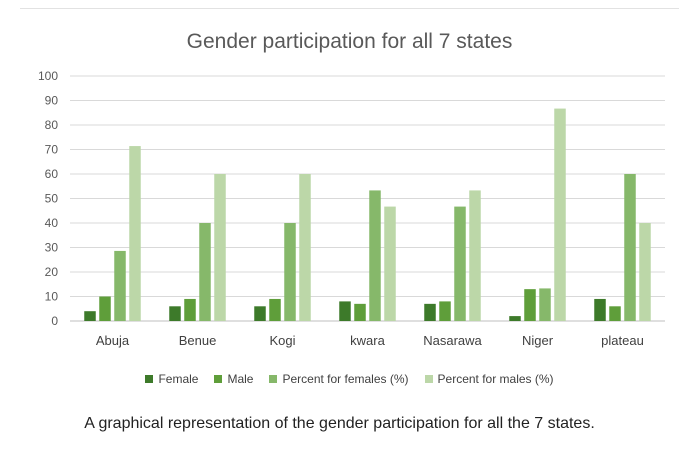 The height and width of the screenshot is (453, 679). What do you see at coordinates (367, 340) in the screenshot?
I see `x-tick-label: kwara` at bounding box center [367, 340].